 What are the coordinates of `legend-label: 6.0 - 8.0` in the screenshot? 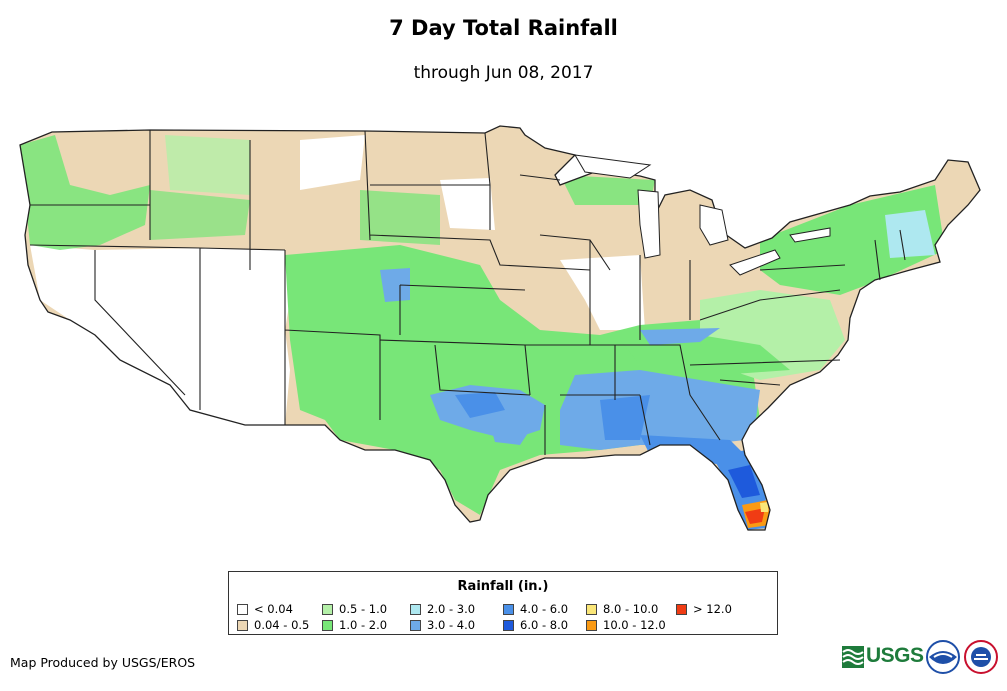 It's located at (544, 625).